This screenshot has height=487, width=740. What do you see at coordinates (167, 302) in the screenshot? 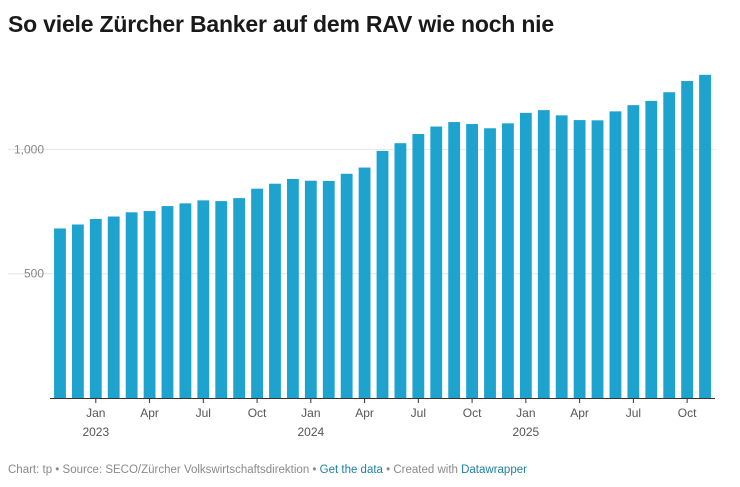
I see `bar: May 2023: 772` at bounding box center [167, 302].